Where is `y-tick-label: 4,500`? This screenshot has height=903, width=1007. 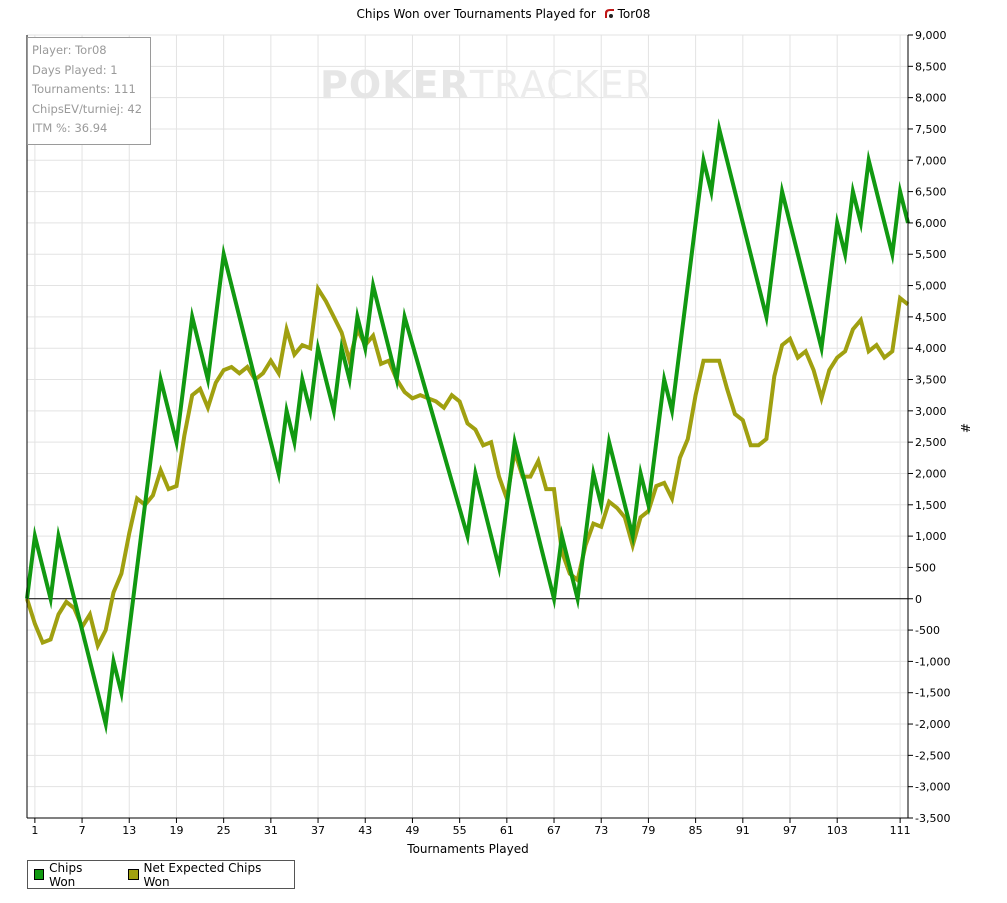
y-tick-label: 4,500 is located at coordinates (931, 317).